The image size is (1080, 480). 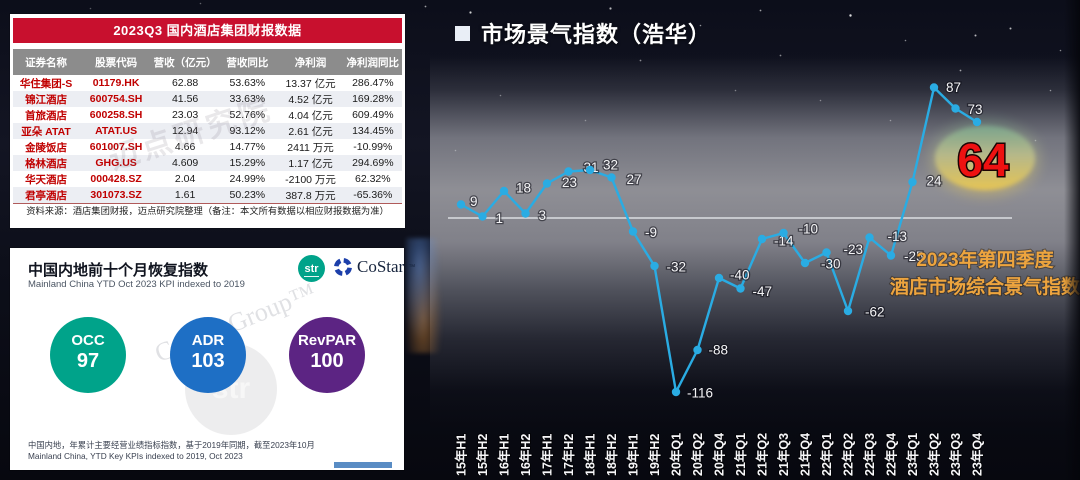 What do you see at coordinates (88, 359) in the screenshot?
I see `kpi-circle-occ: OCC 97` at bounding box center [88, 359].